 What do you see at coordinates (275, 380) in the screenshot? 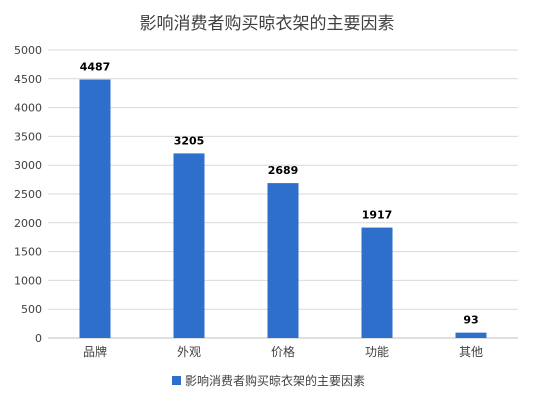
I see `legend-label: 影响消费者购买晾衣架的主要因素` at bounding box center [275, 380].